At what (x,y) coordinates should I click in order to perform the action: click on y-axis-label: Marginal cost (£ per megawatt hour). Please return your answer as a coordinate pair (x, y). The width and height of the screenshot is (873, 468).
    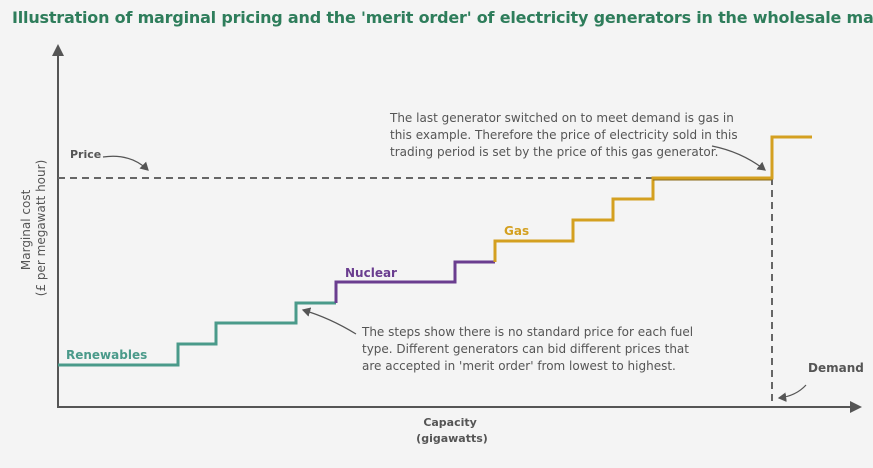
    Looking at the image, I should click on (33, 228).